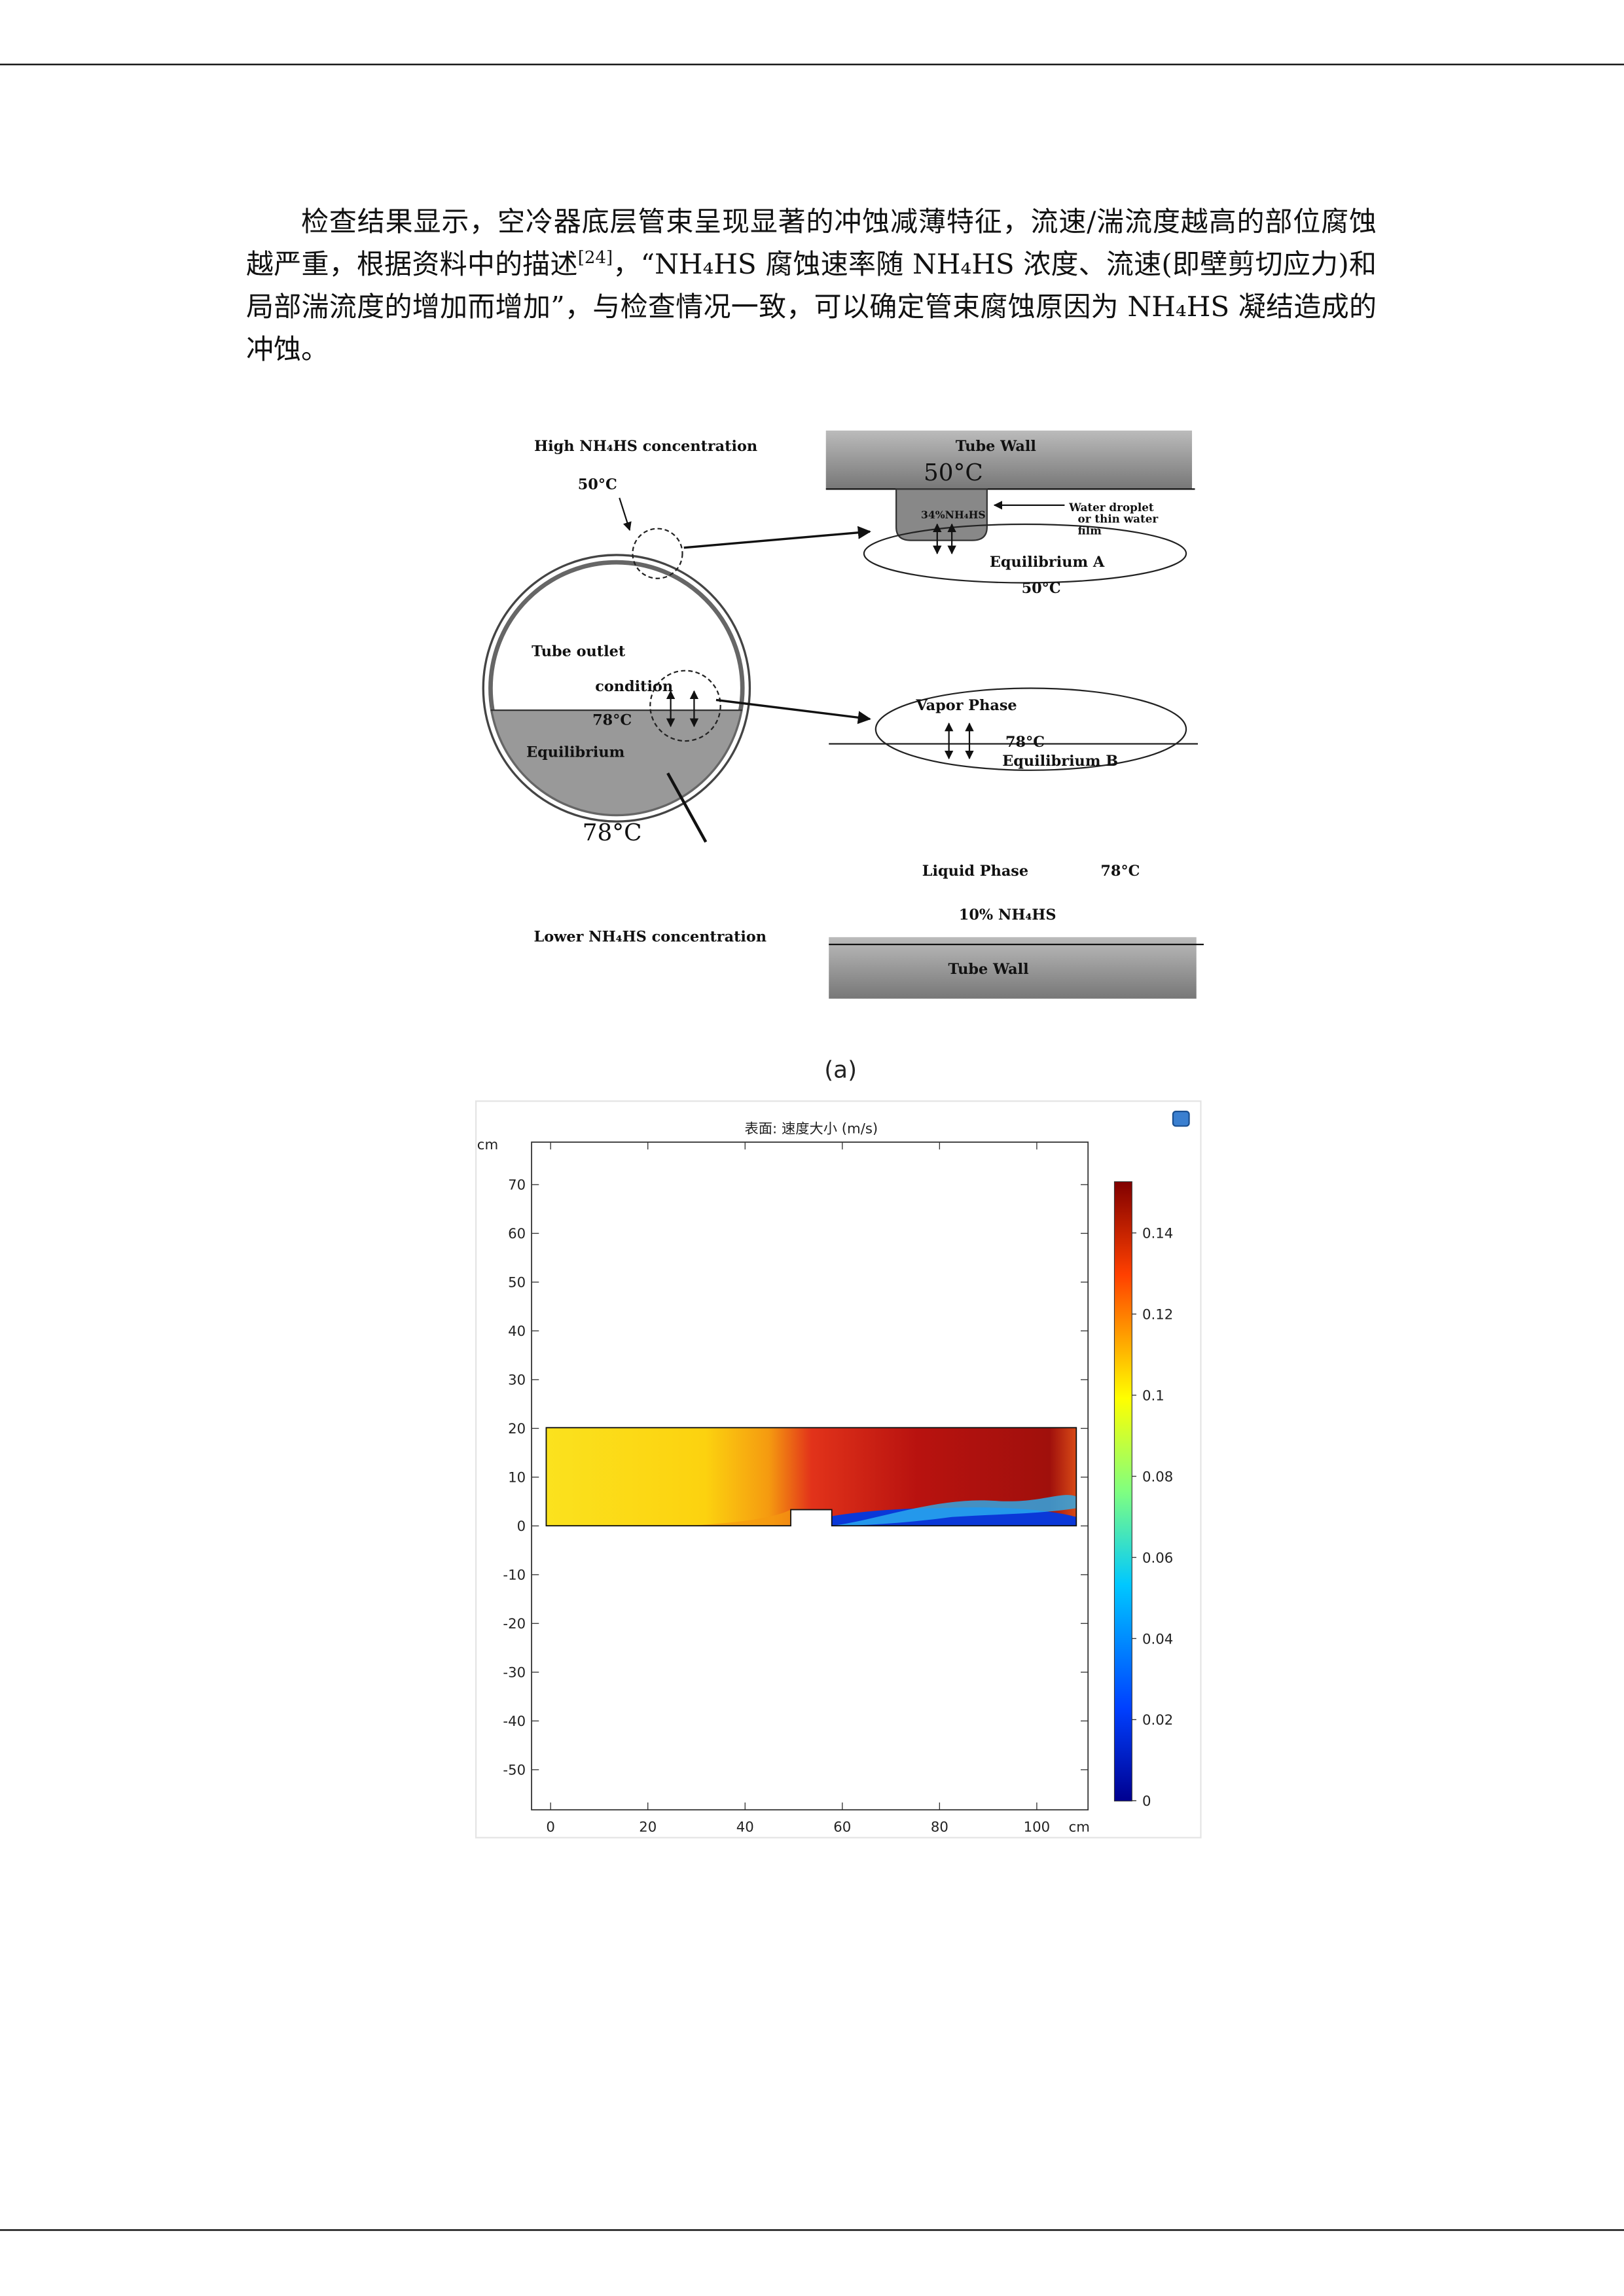 The image size is (1624, 2296). Describe the element at coordinates (953, 515) in the screenshot. I see `label: 34%NH₄HS` at that location.